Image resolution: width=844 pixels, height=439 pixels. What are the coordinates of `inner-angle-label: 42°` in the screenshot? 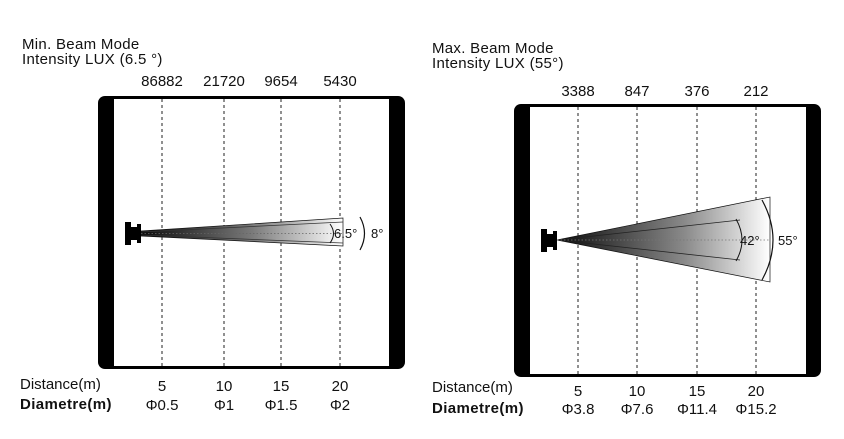 It's located at (750, 240).